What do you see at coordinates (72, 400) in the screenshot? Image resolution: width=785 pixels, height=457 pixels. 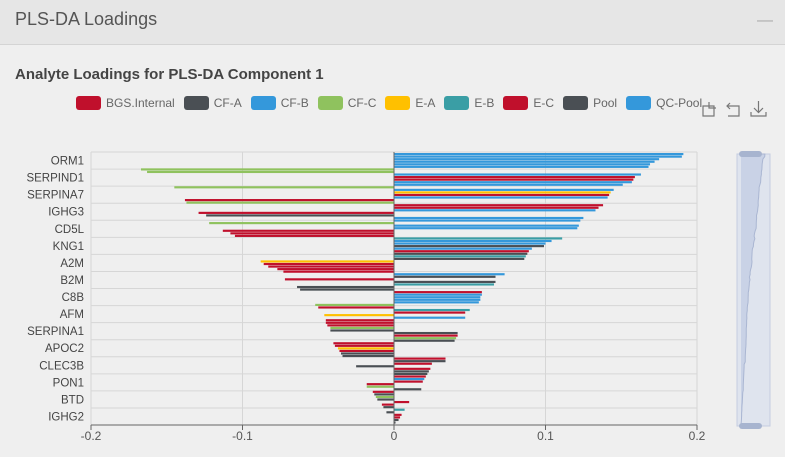 I see `y-tick-label: BTD` at bounding box center [72, 400].